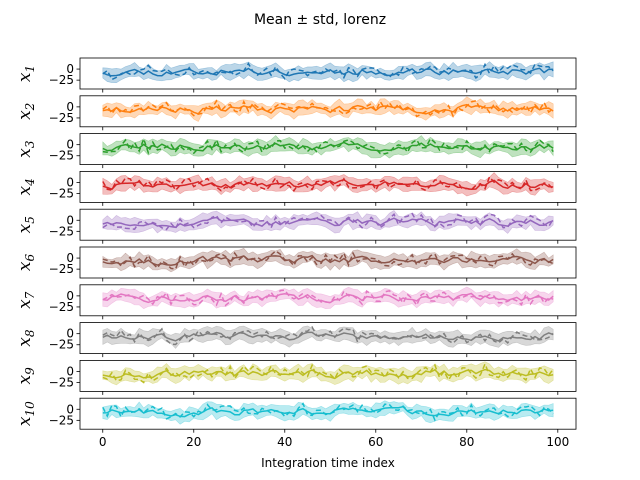 This screenshot has width=640, height=480. What do you see at coordinates (70, 371) in the screenshot?
I see `y-tick-label-9: 0` at bounding box center [70, 371].